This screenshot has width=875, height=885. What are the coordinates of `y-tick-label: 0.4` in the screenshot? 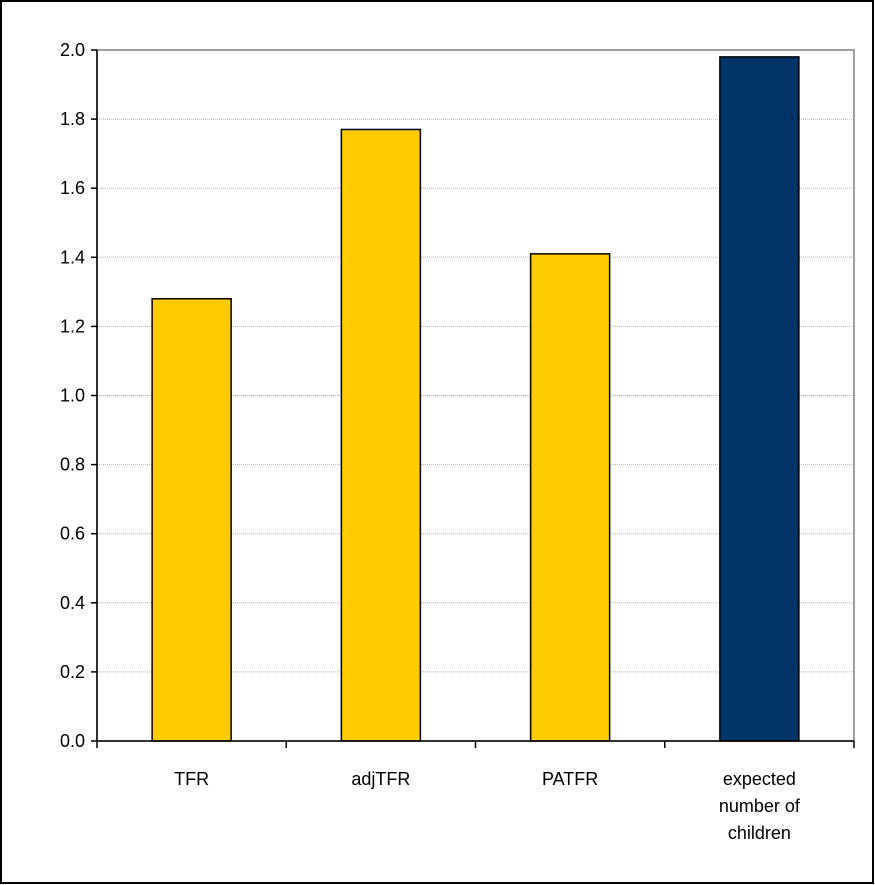 It's located at (72, 603).